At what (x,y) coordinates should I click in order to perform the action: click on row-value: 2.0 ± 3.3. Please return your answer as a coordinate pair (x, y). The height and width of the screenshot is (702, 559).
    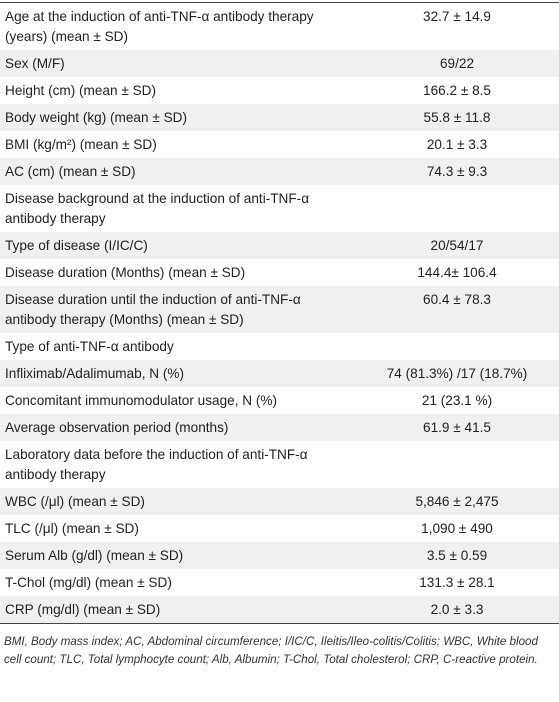
    Looking at the image, I should click on (449, 610).